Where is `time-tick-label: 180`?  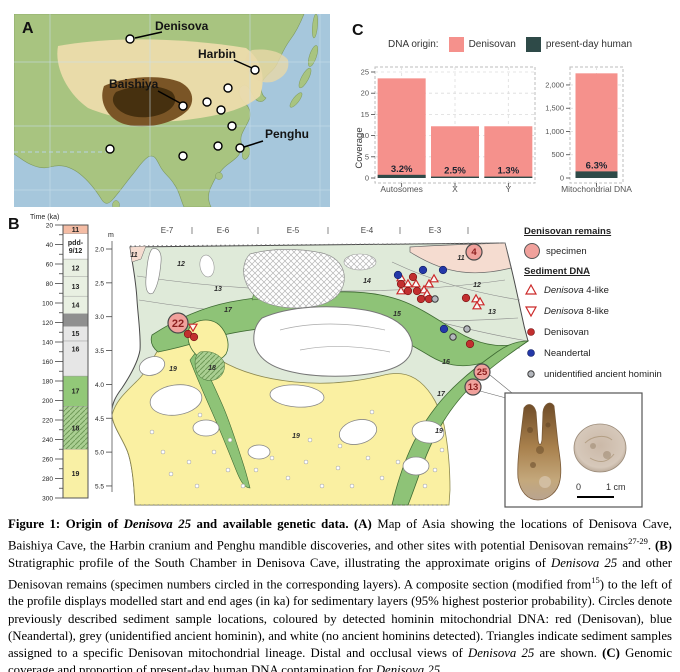 time-tick-label: 180 is located at coordinates (47, 382).